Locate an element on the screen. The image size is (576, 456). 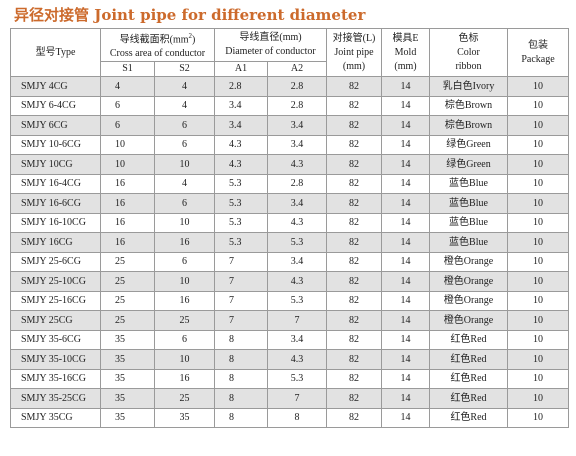
header-mold: 模具E Mold (mm) is located at coordinates (405, 52).